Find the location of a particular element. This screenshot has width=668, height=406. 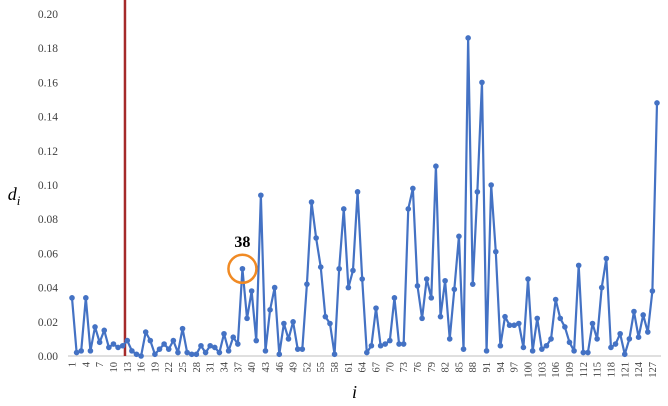

x-tick-label: 55 is located at coordinates (321, 367).